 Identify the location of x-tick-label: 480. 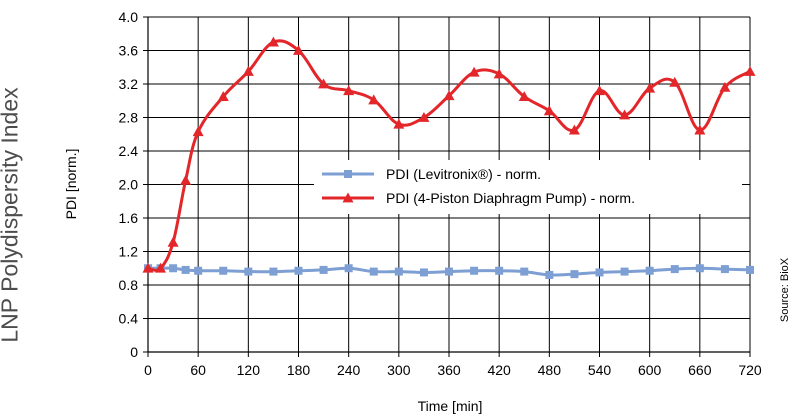
(550, 370).